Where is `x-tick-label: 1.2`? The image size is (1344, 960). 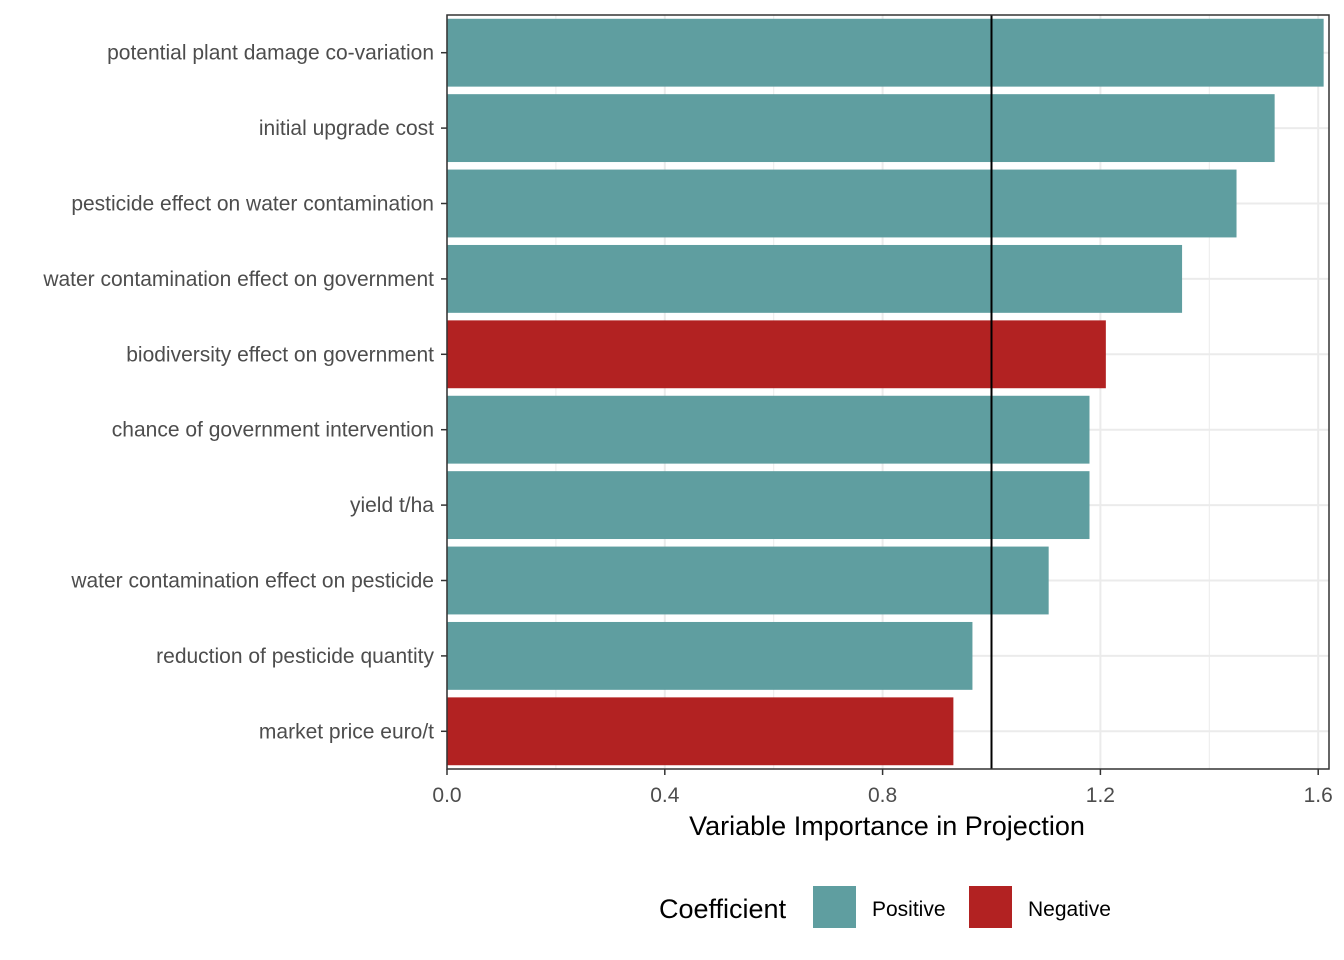 x-tick-label: 1.2 is located at coordinates (1100, 795).